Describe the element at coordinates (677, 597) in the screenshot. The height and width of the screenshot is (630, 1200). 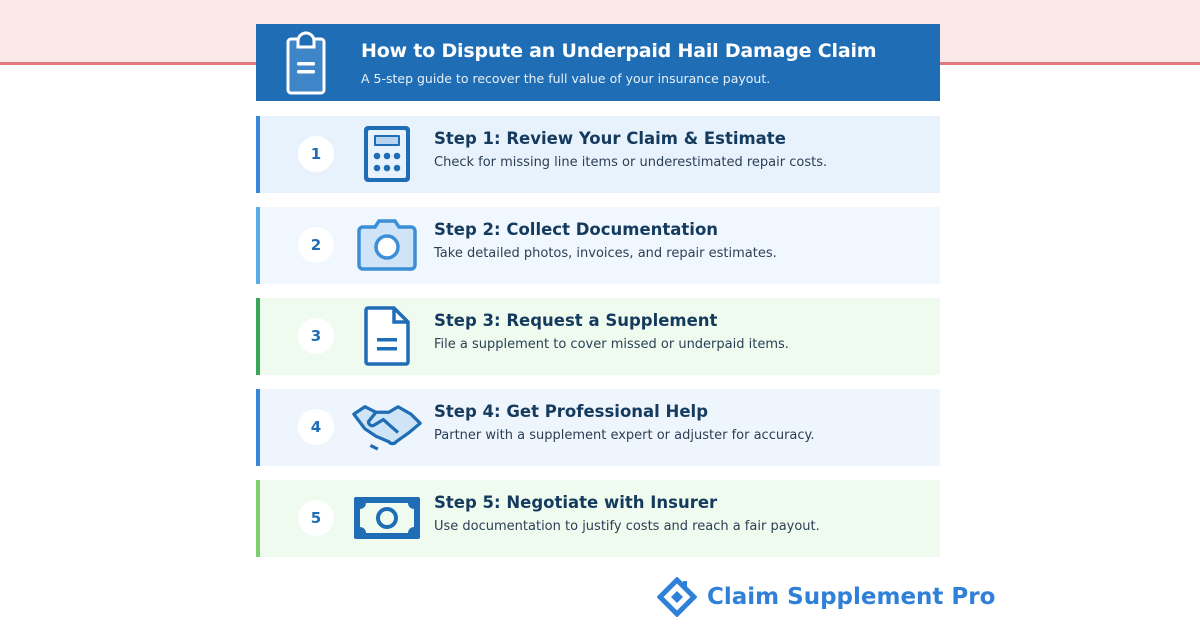
I see `brand-house-icon` at that location.